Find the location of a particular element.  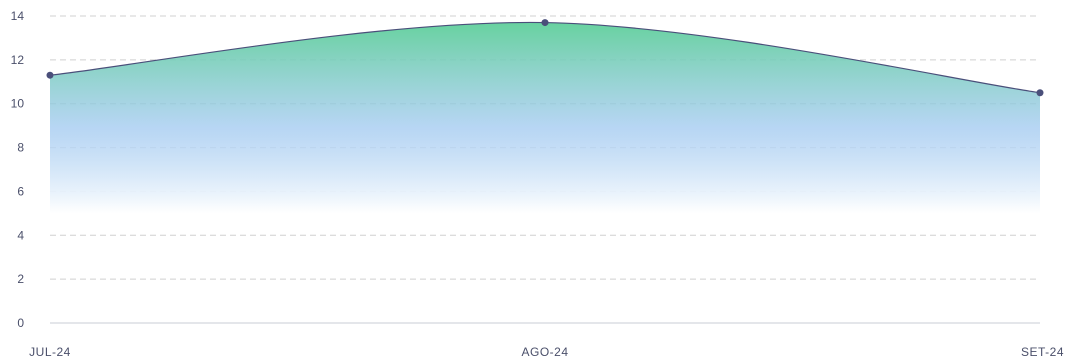

x-axis-ticks: JUL-24 AGO-24 SET-24 is located at coordinates (546, 352).